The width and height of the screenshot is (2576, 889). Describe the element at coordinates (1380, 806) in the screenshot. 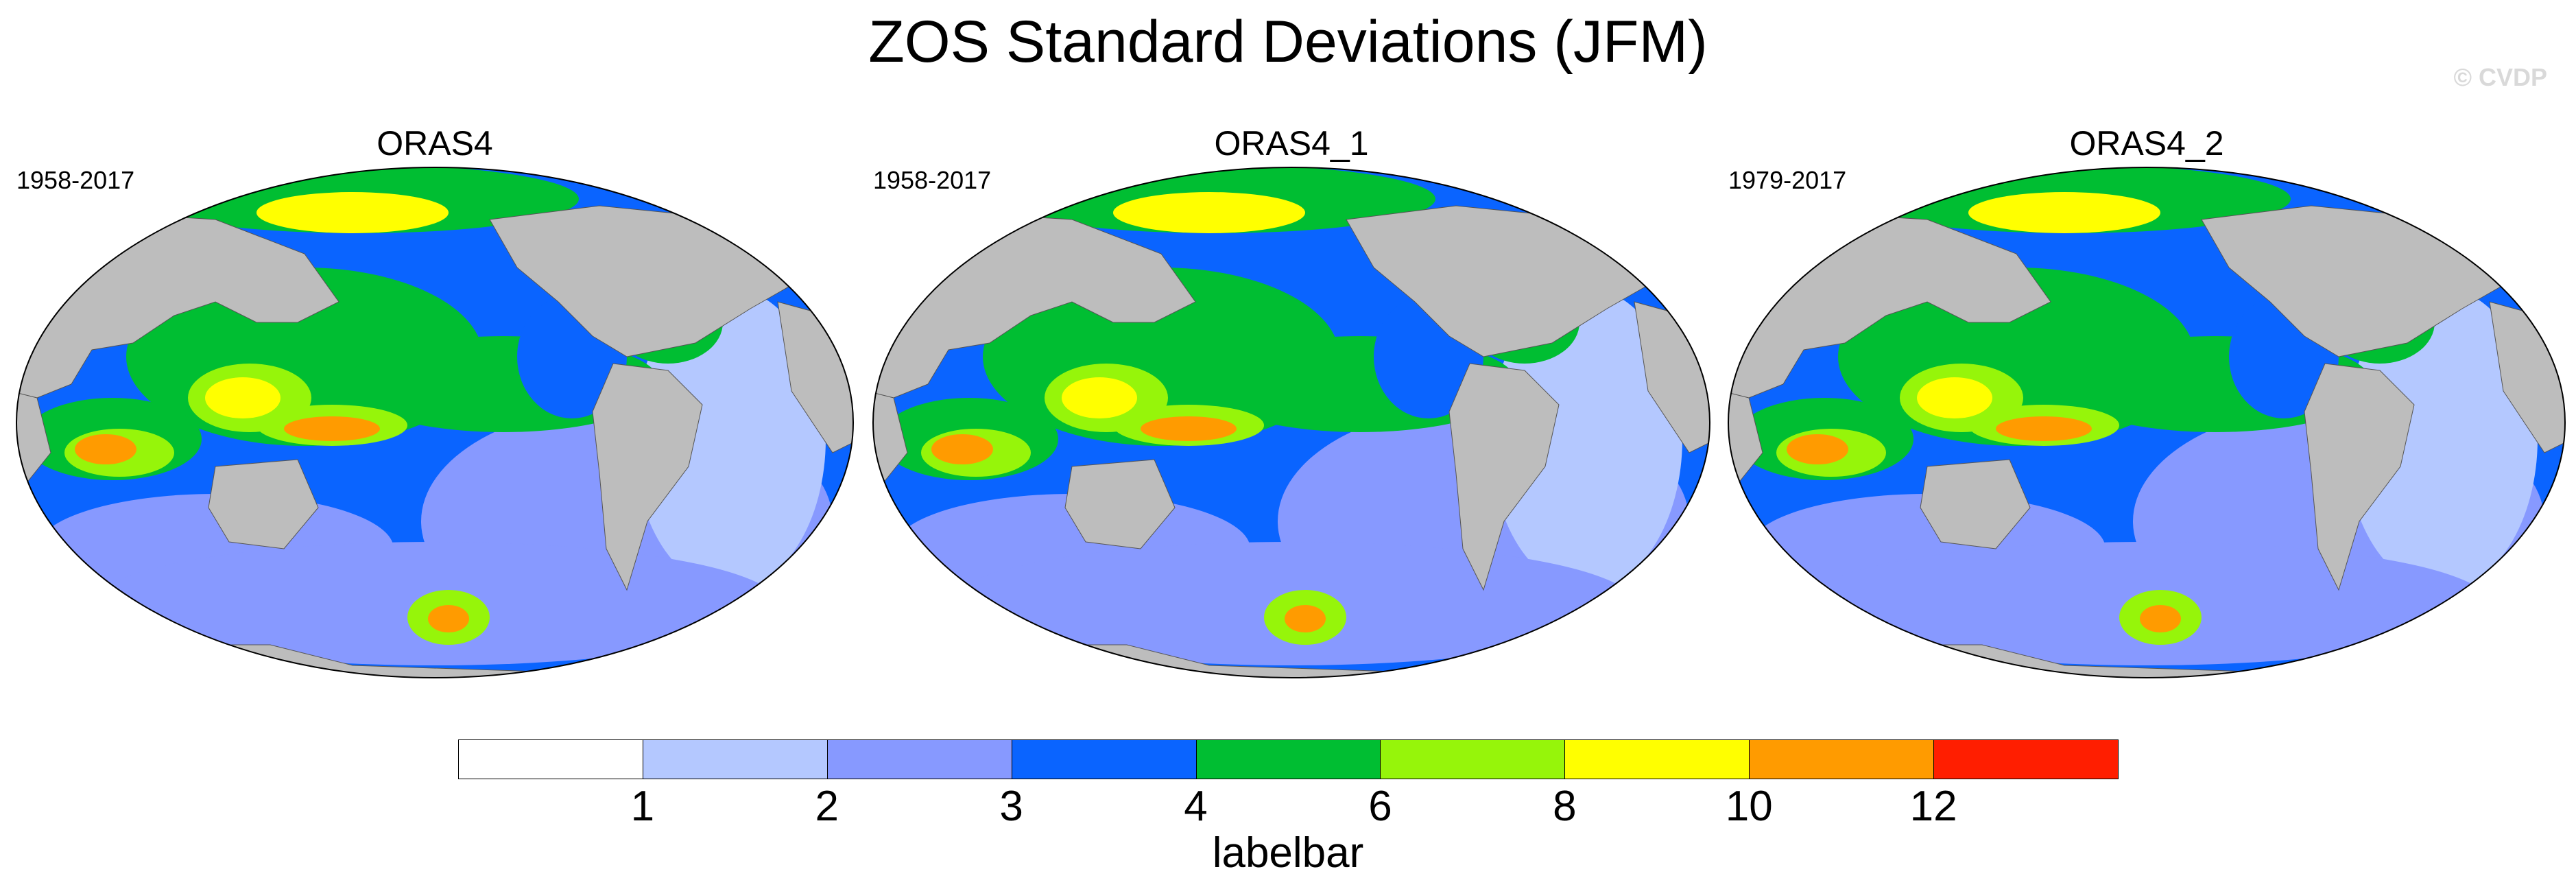

I see `colorbar-tick-label: 6` at that location.